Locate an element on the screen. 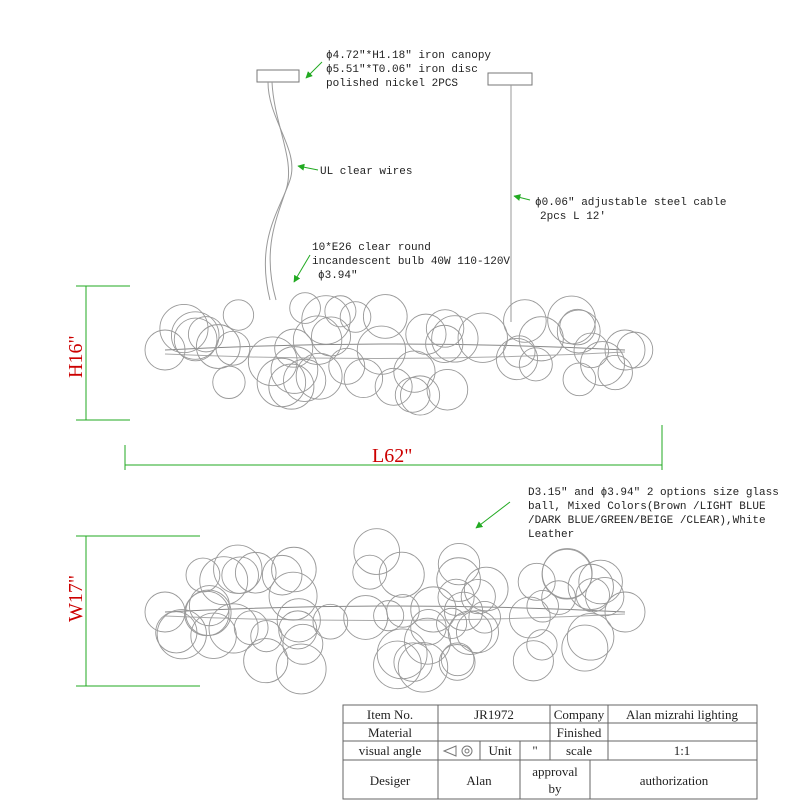  note: ϕ4.72"*H1.18" iron canopy is located at coordinates (408, 56).